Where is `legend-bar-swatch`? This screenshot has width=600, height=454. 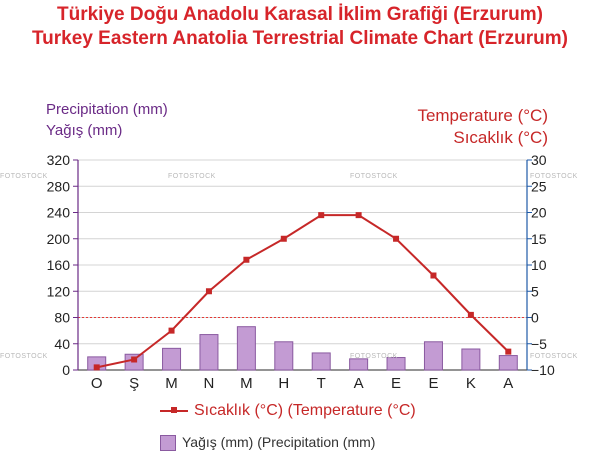
legend-bar-swatch is located at coordinates (168, 443).